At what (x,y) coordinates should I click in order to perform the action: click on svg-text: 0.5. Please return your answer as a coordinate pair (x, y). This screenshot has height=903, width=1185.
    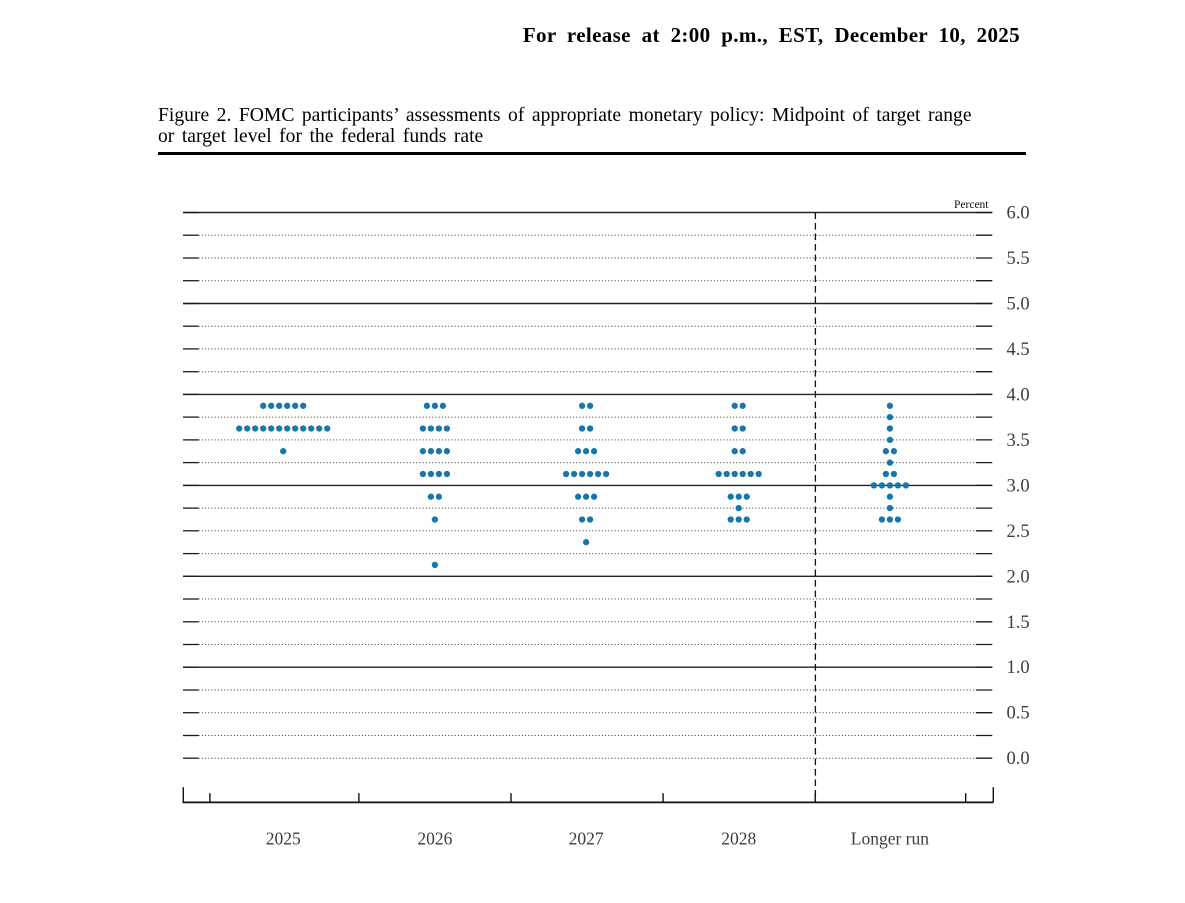
    Looking at the image, I should click on (1018, 714).